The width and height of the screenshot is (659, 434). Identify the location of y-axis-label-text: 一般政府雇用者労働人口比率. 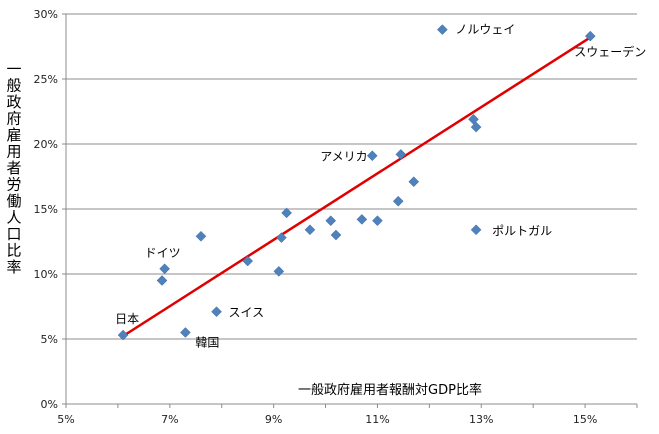
(13, 168).